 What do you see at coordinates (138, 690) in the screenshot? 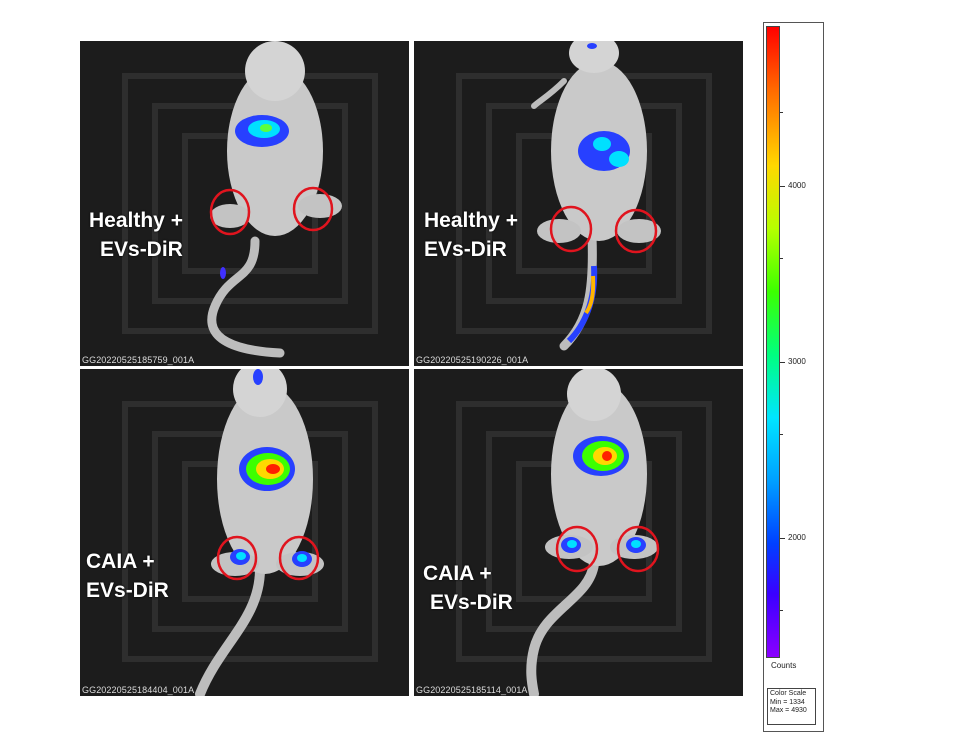
I see `image-id-caption: GG20220525184404_001A` at bounding box center [138, 690].